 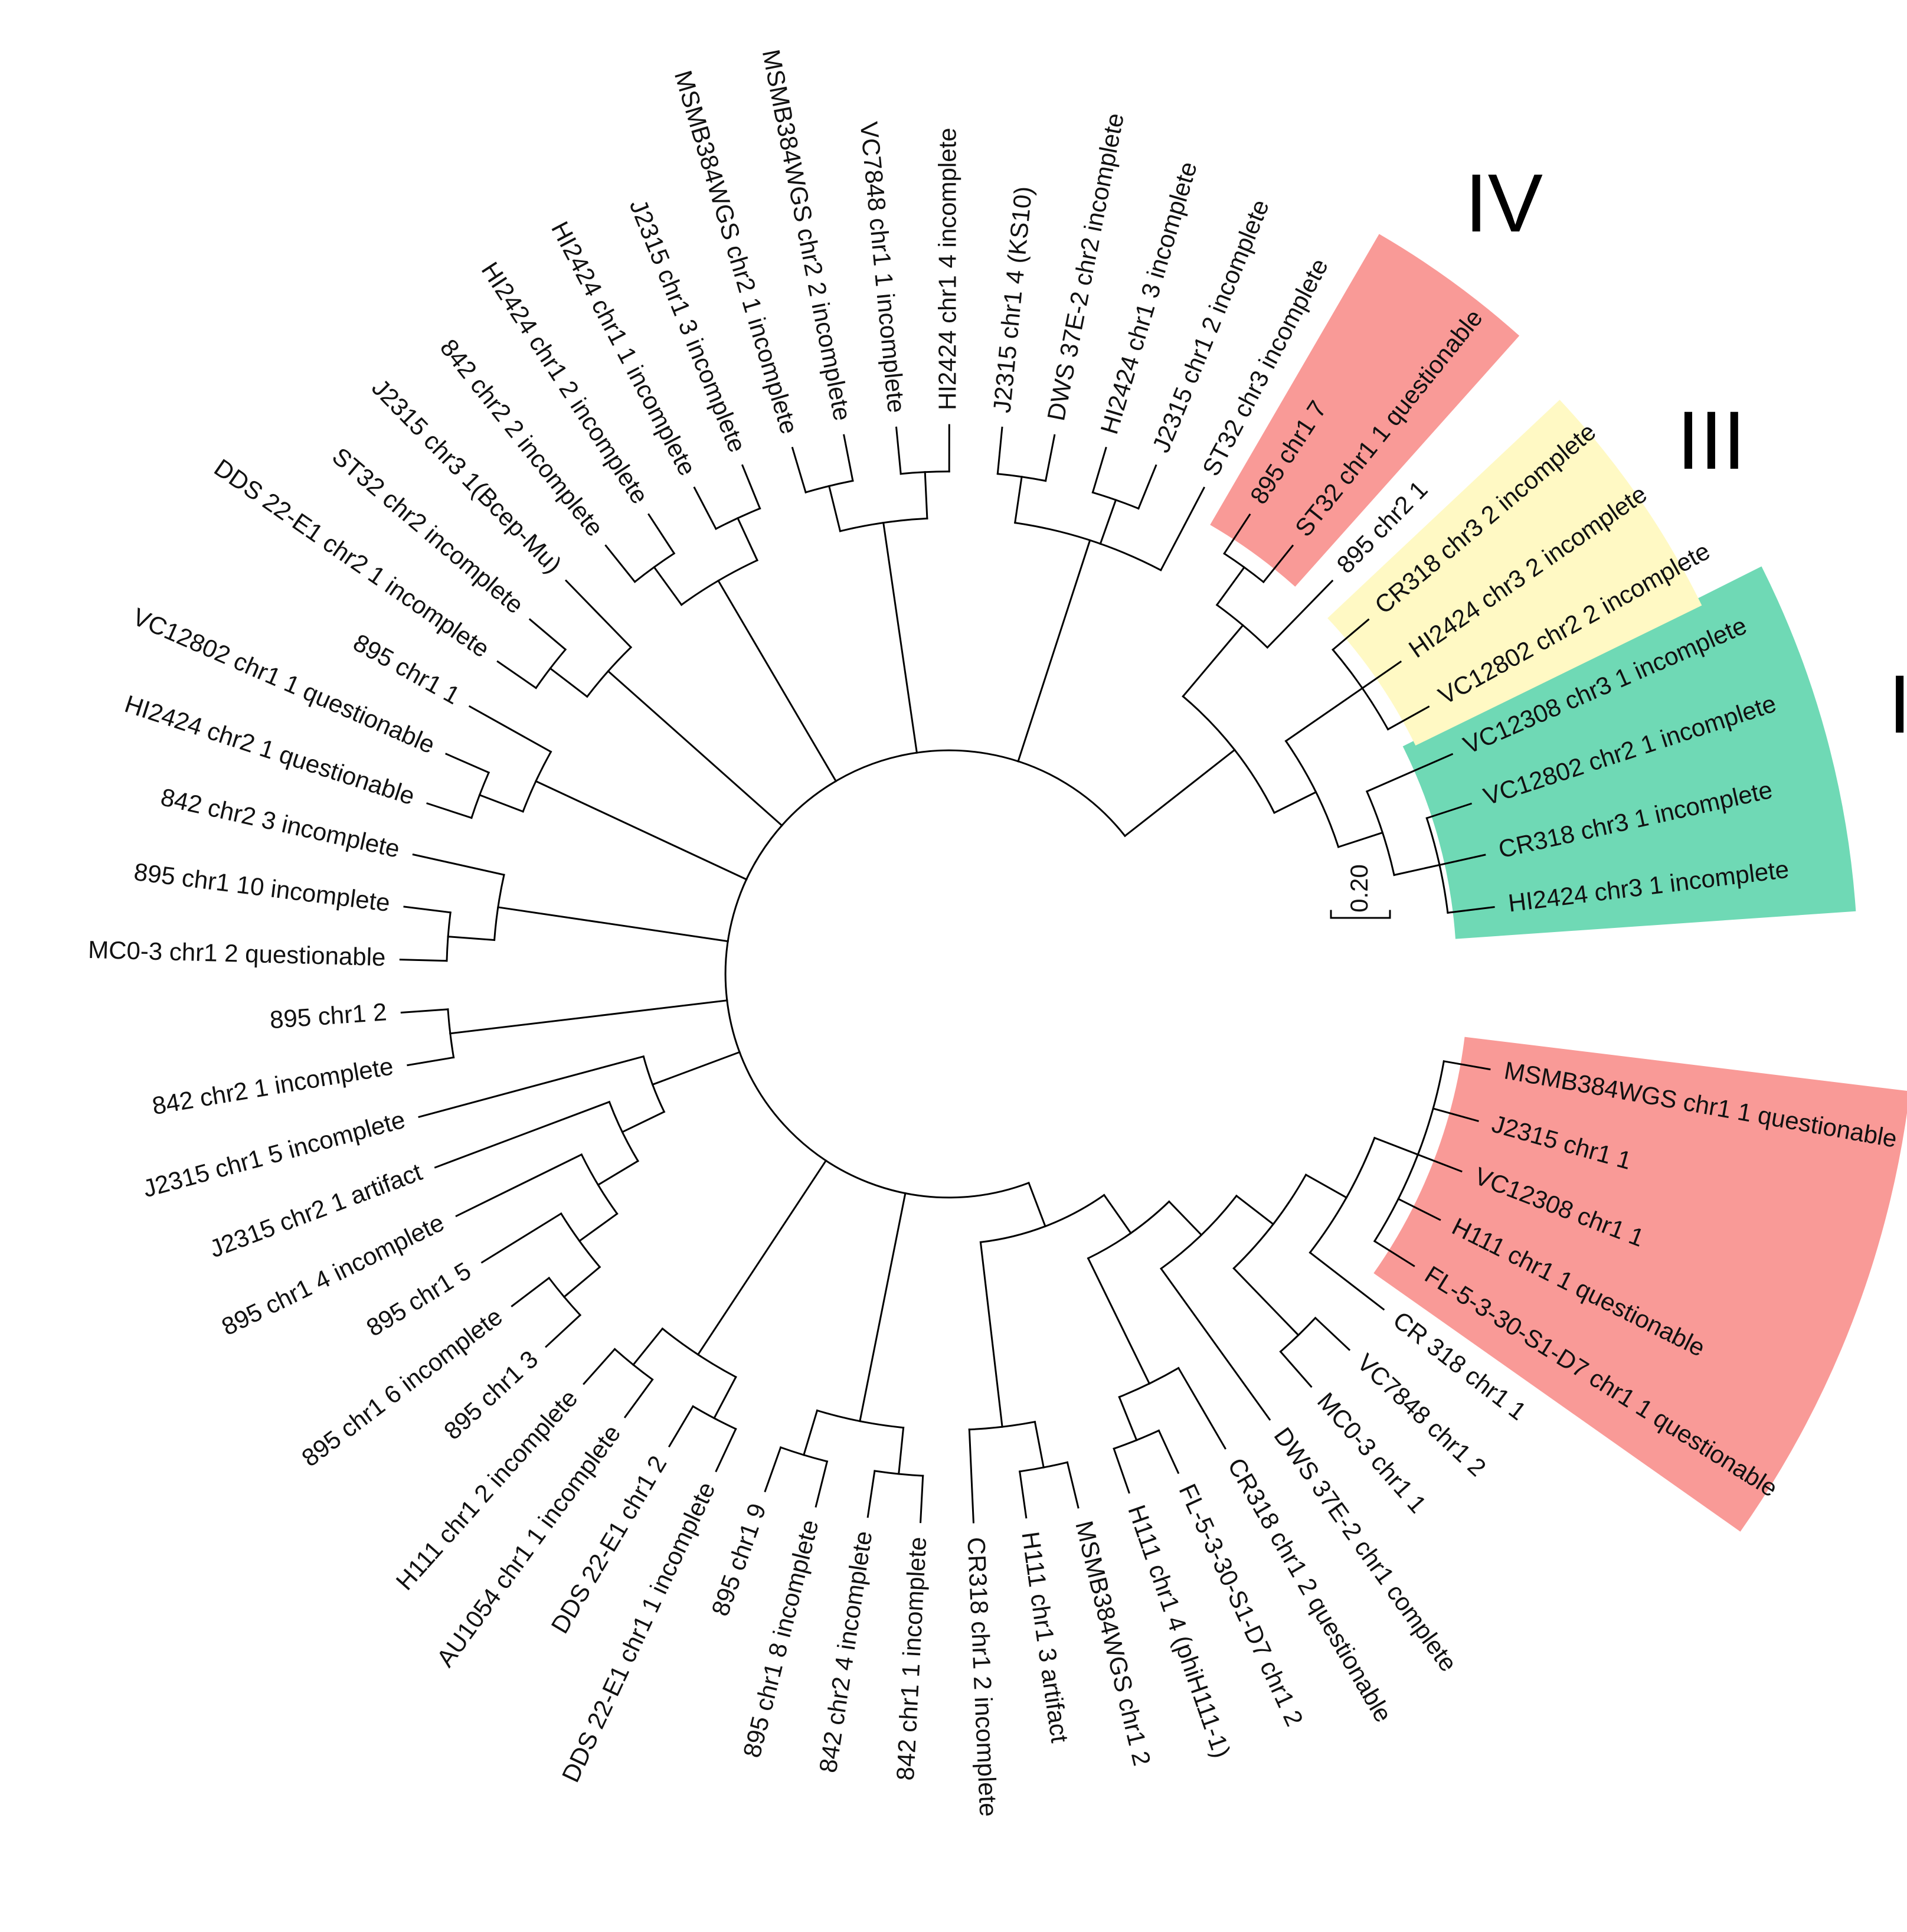 I want to click on leaf-label: 842 chr2 4 incomplete, so click(x=846, y=1652).